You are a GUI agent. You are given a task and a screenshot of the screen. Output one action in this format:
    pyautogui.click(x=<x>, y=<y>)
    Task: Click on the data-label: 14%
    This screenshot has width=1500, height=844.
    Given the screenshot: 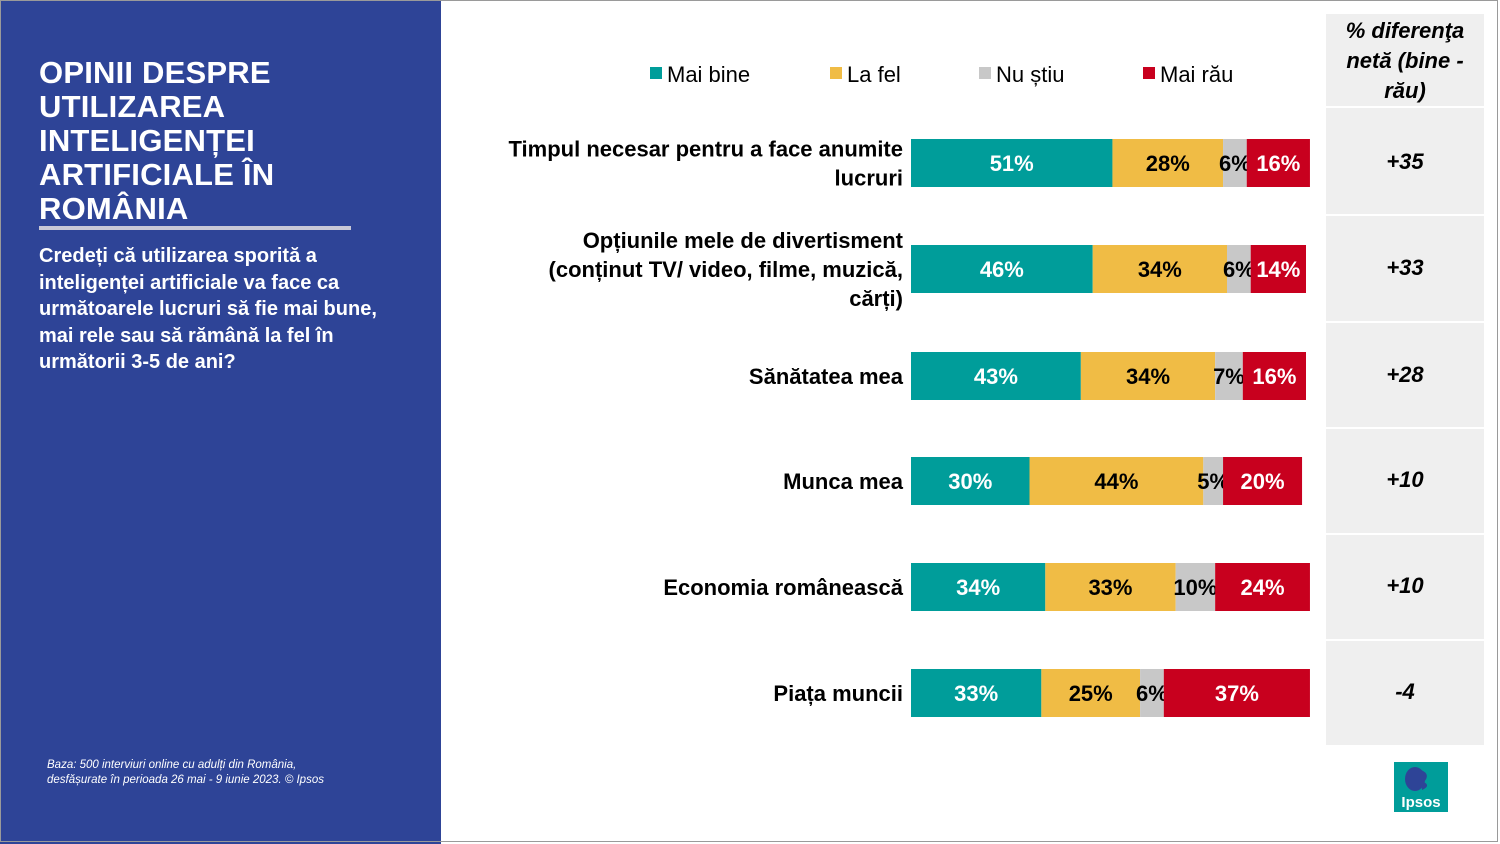 What is the action you would take?
    pyautogui.click(x=1278, y=269)
    